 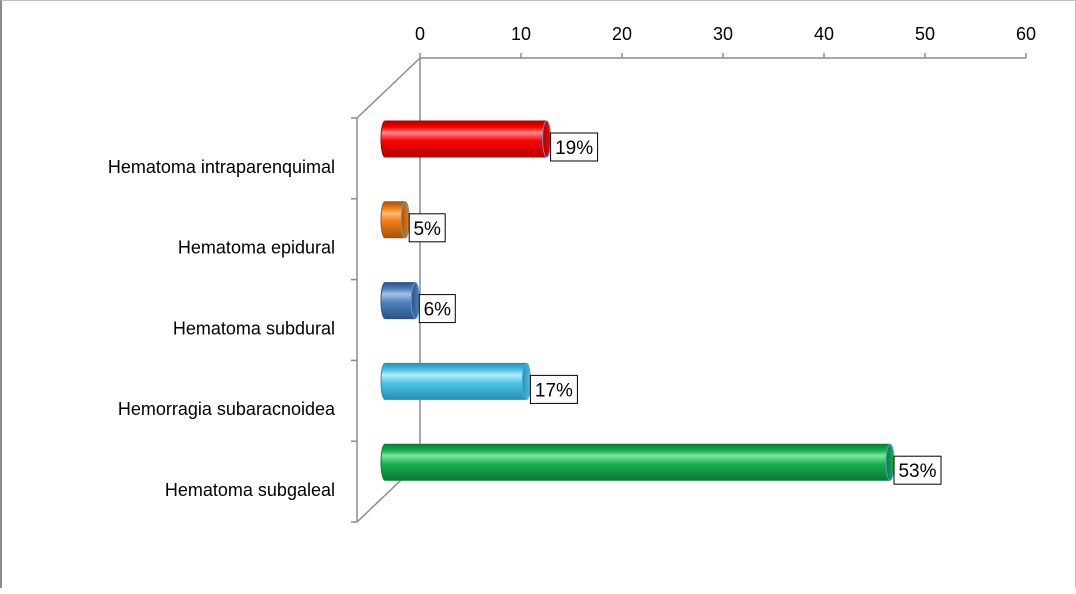 I want to click on data-label: 19%, so click(x=574, y=147).